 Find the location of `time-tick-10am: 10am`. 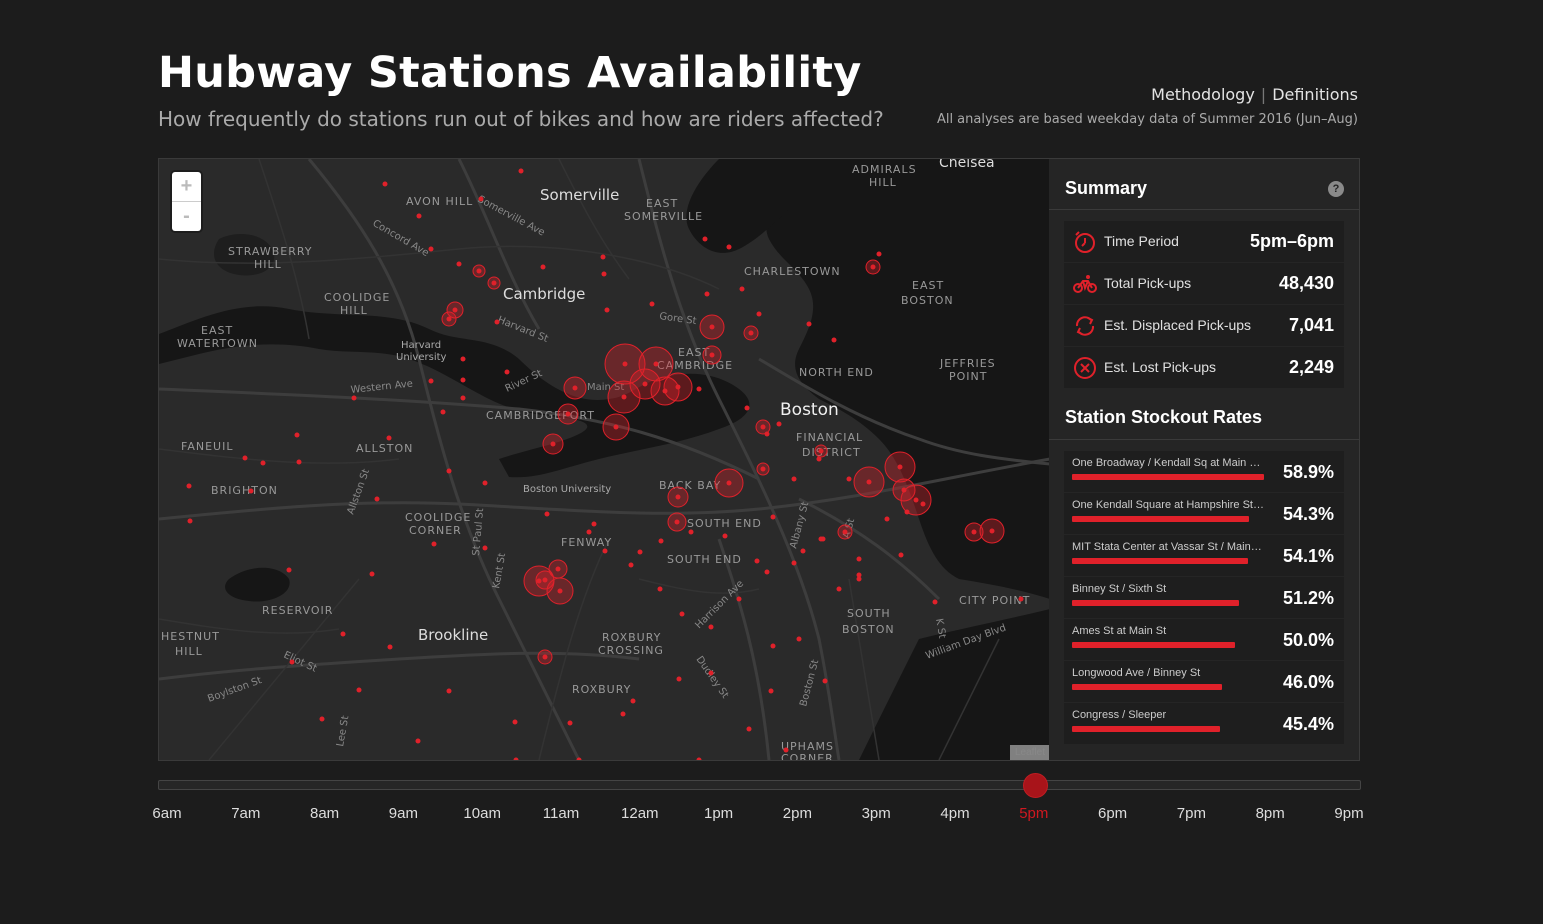

time-tick-10am: 10am is located at coordinates (482, 813).